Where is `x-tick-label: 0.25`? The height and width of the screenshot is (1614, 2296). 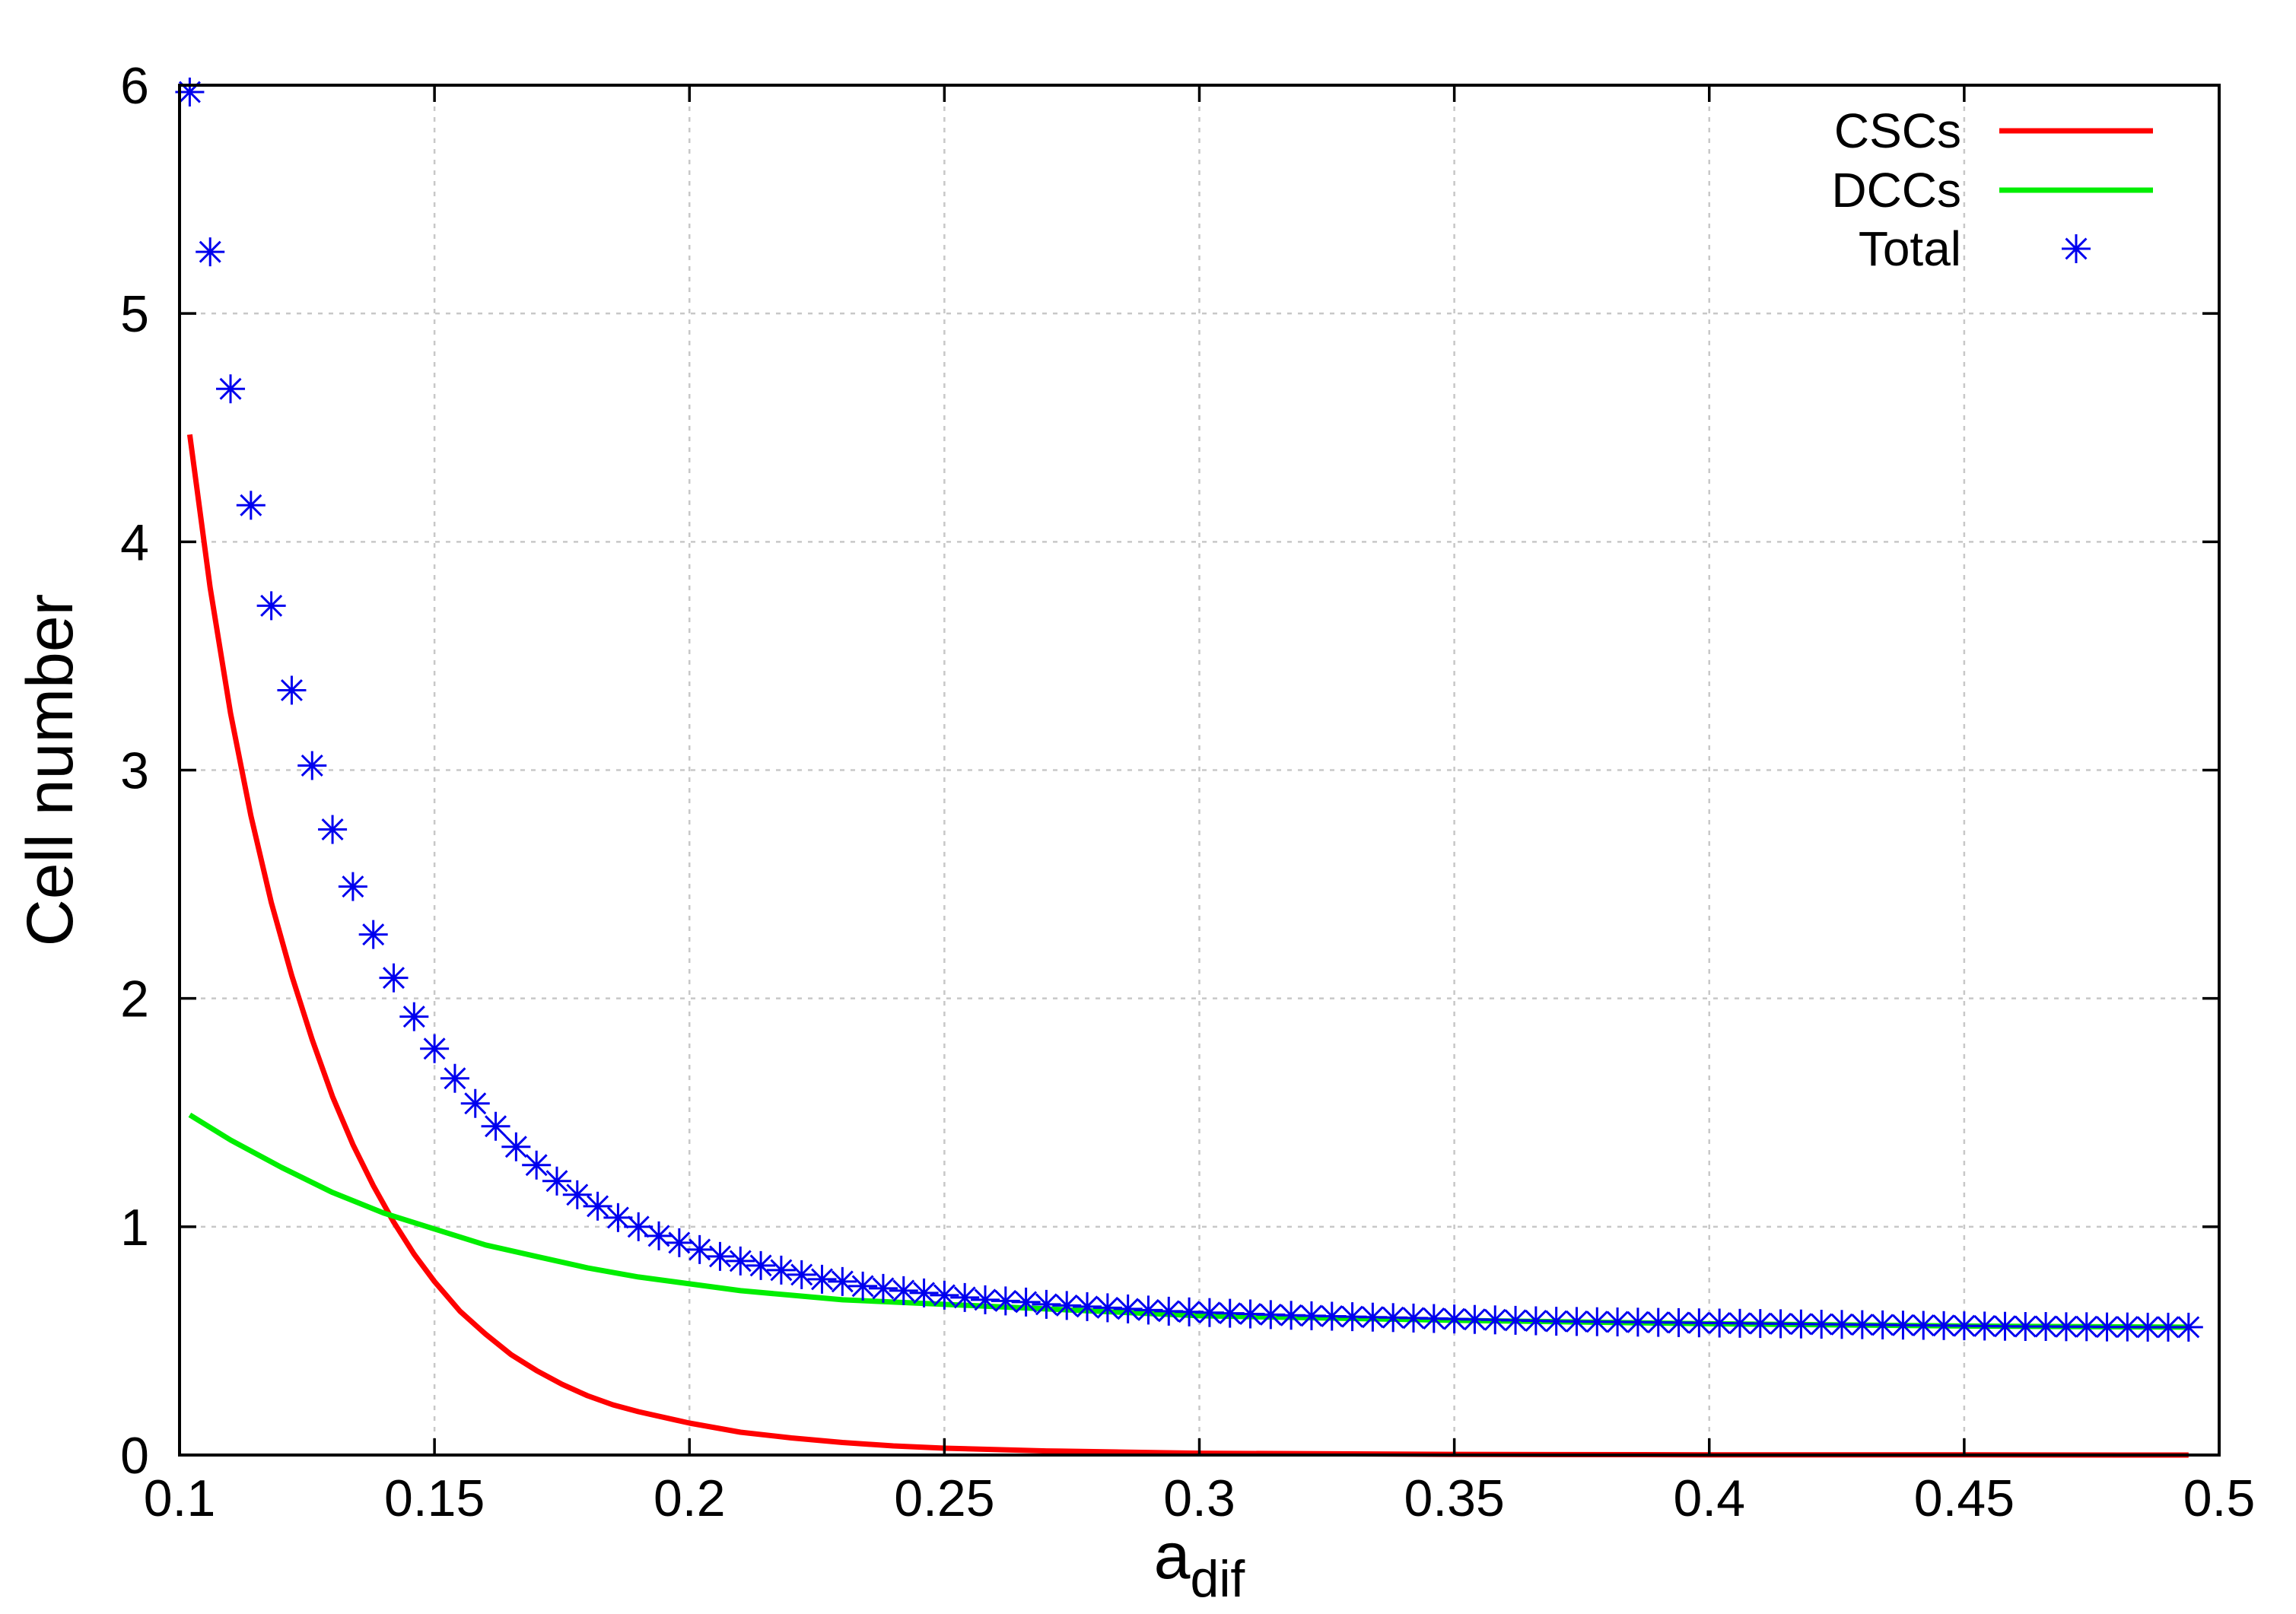
x-tick-label: 0.25 is located at coordinates (944, 1498).